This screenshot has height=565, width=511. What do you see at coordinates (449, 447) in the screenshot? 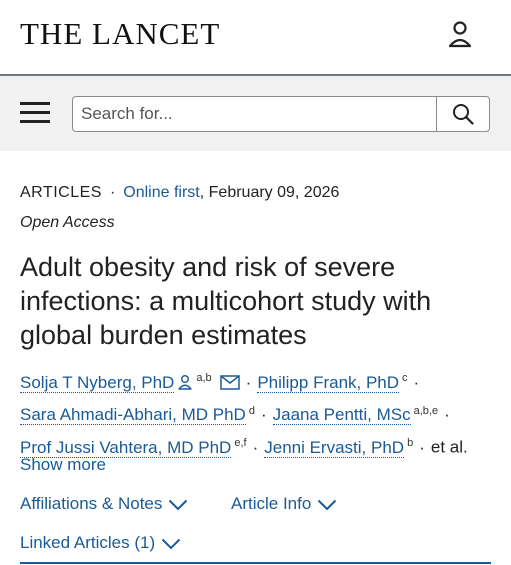
I see `et-al: et al.` at bounding box center [449, 447].